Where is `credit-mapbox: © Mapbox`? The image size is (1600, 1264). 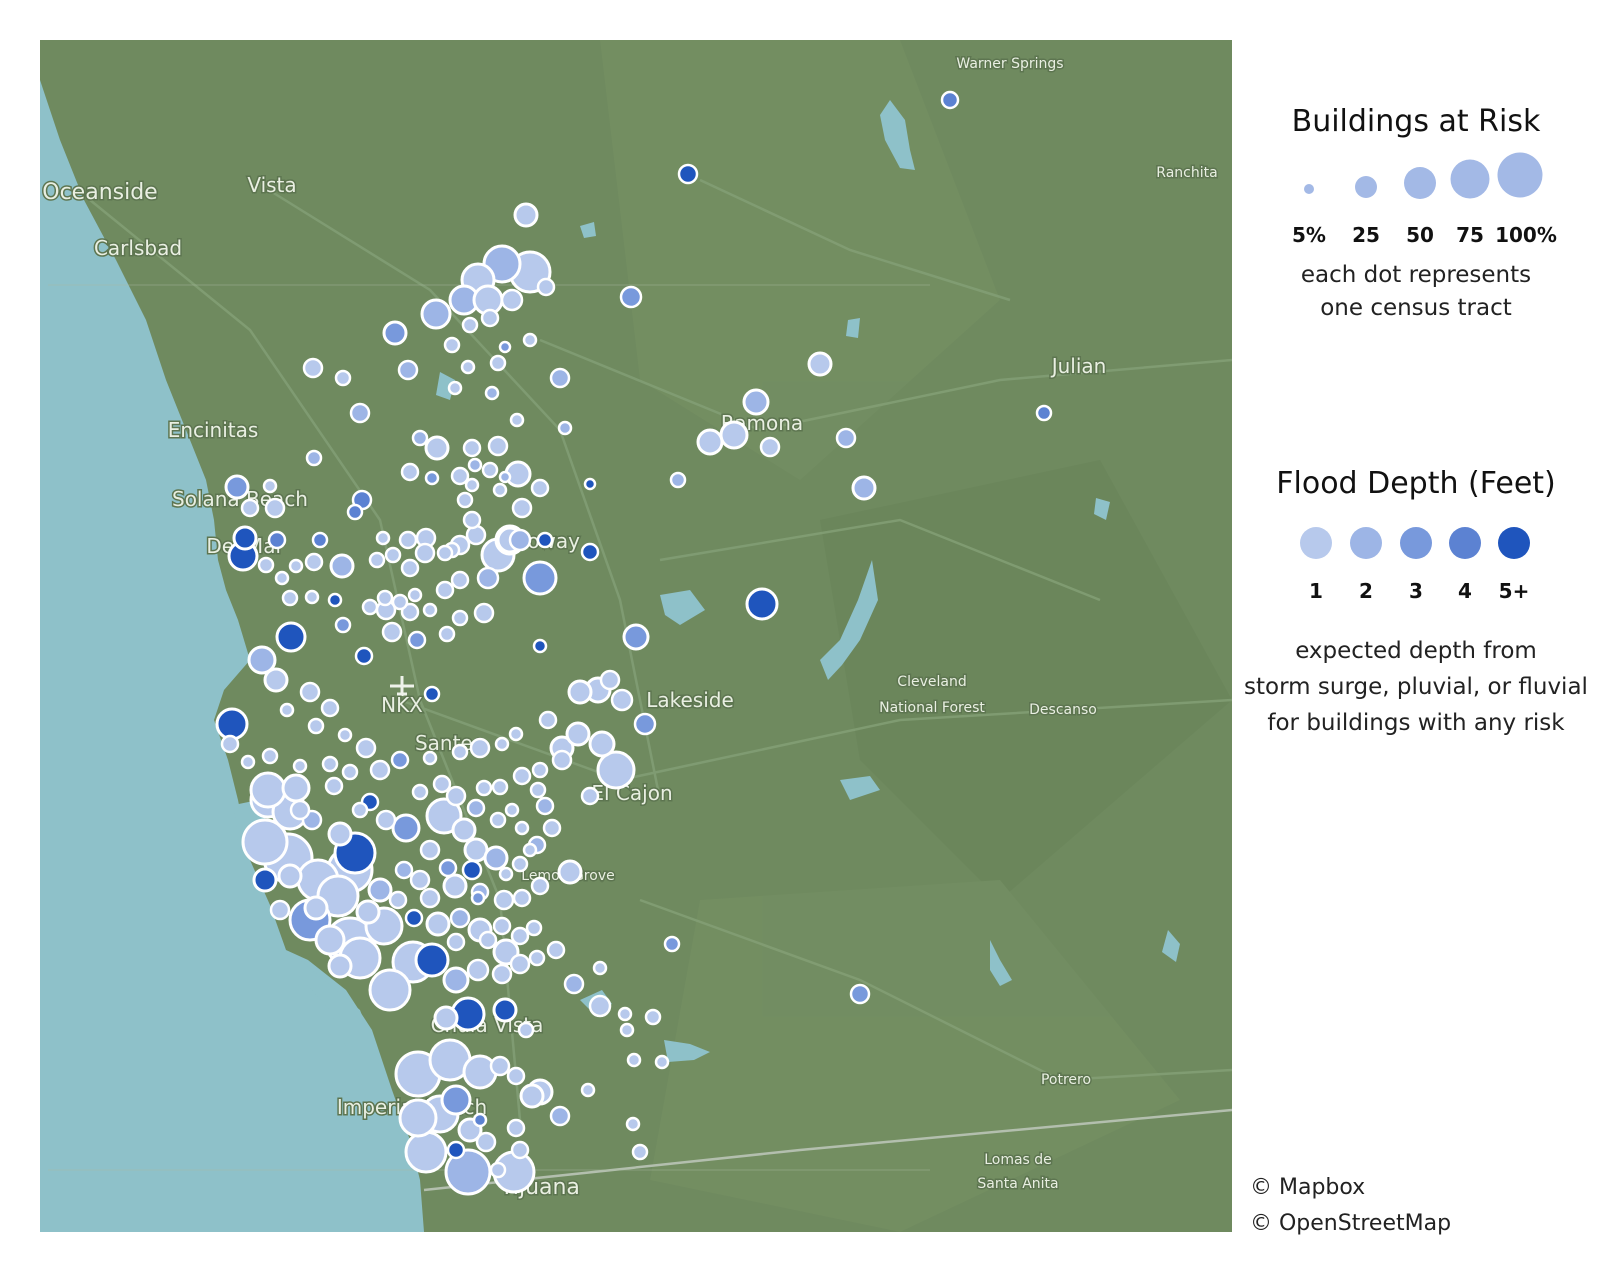 credit-mapbox: © Mapbox is located at coordinates (1308, 1187).